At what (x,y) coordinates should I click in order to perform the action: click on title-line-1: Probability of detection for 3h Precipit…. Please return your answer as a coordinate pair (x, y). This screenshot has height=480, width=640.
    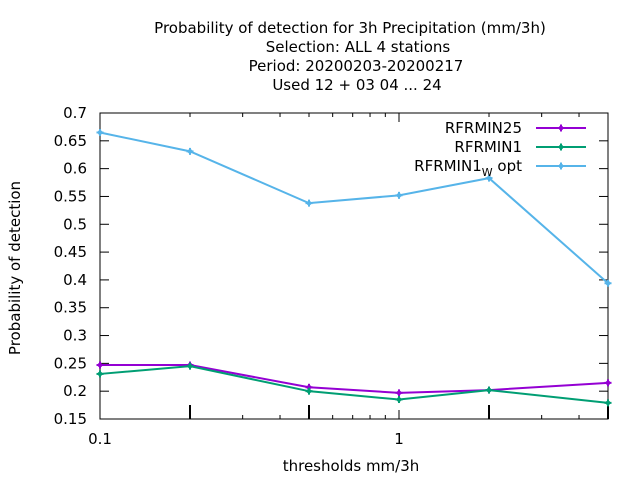
    Looking at the image, I should click on (350, 28).